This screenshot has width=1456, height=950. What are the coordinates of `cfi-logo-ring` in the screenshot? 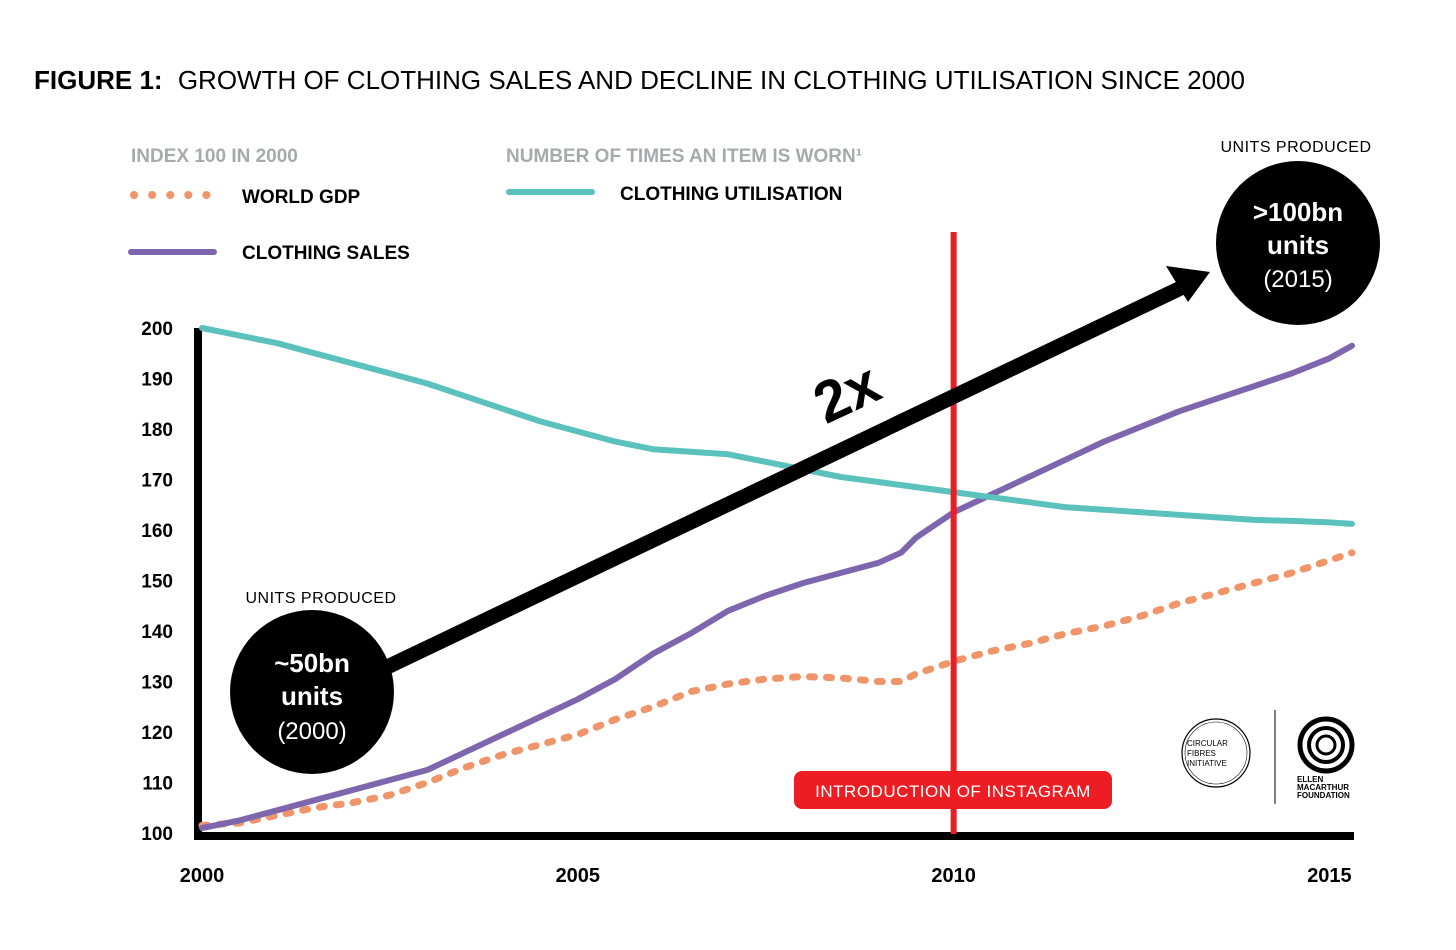 It's located at (1216, 753).